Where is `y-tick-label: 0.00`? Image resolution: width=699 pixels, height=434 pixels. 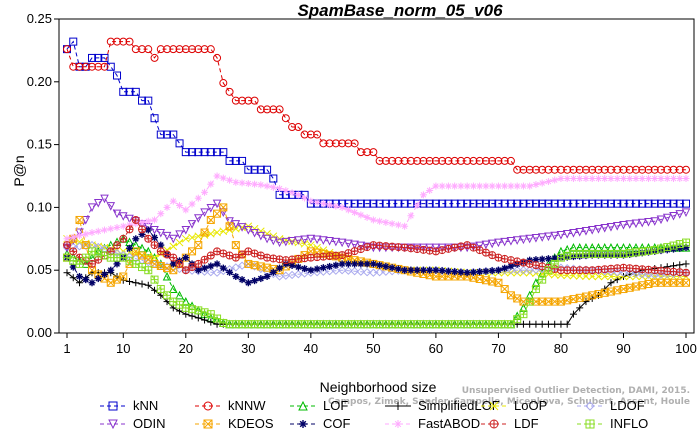 y-tick-label: 0.00 is located at coordinates (39, 332).